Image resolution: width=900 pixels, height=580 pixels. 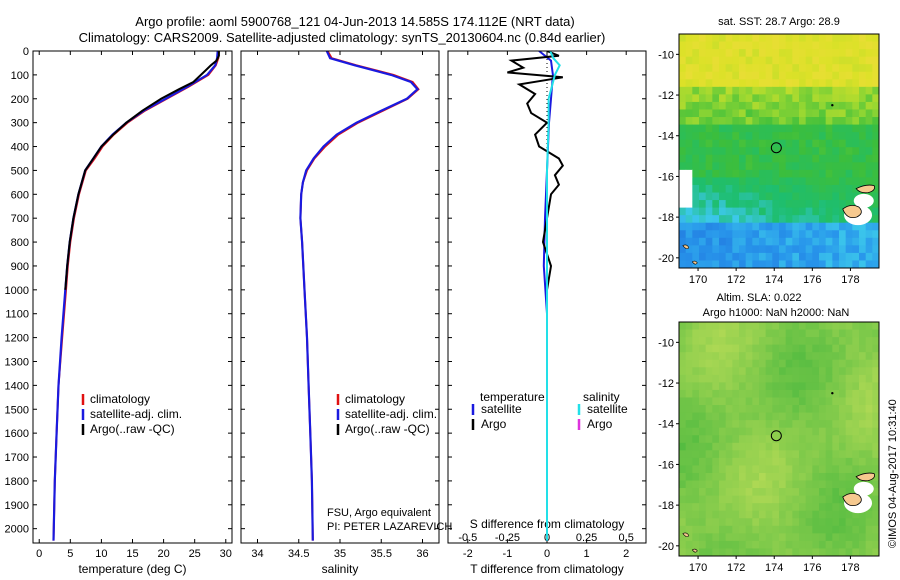 I want to click on map-x-tick-label: 176, so click(x=812, y=568).